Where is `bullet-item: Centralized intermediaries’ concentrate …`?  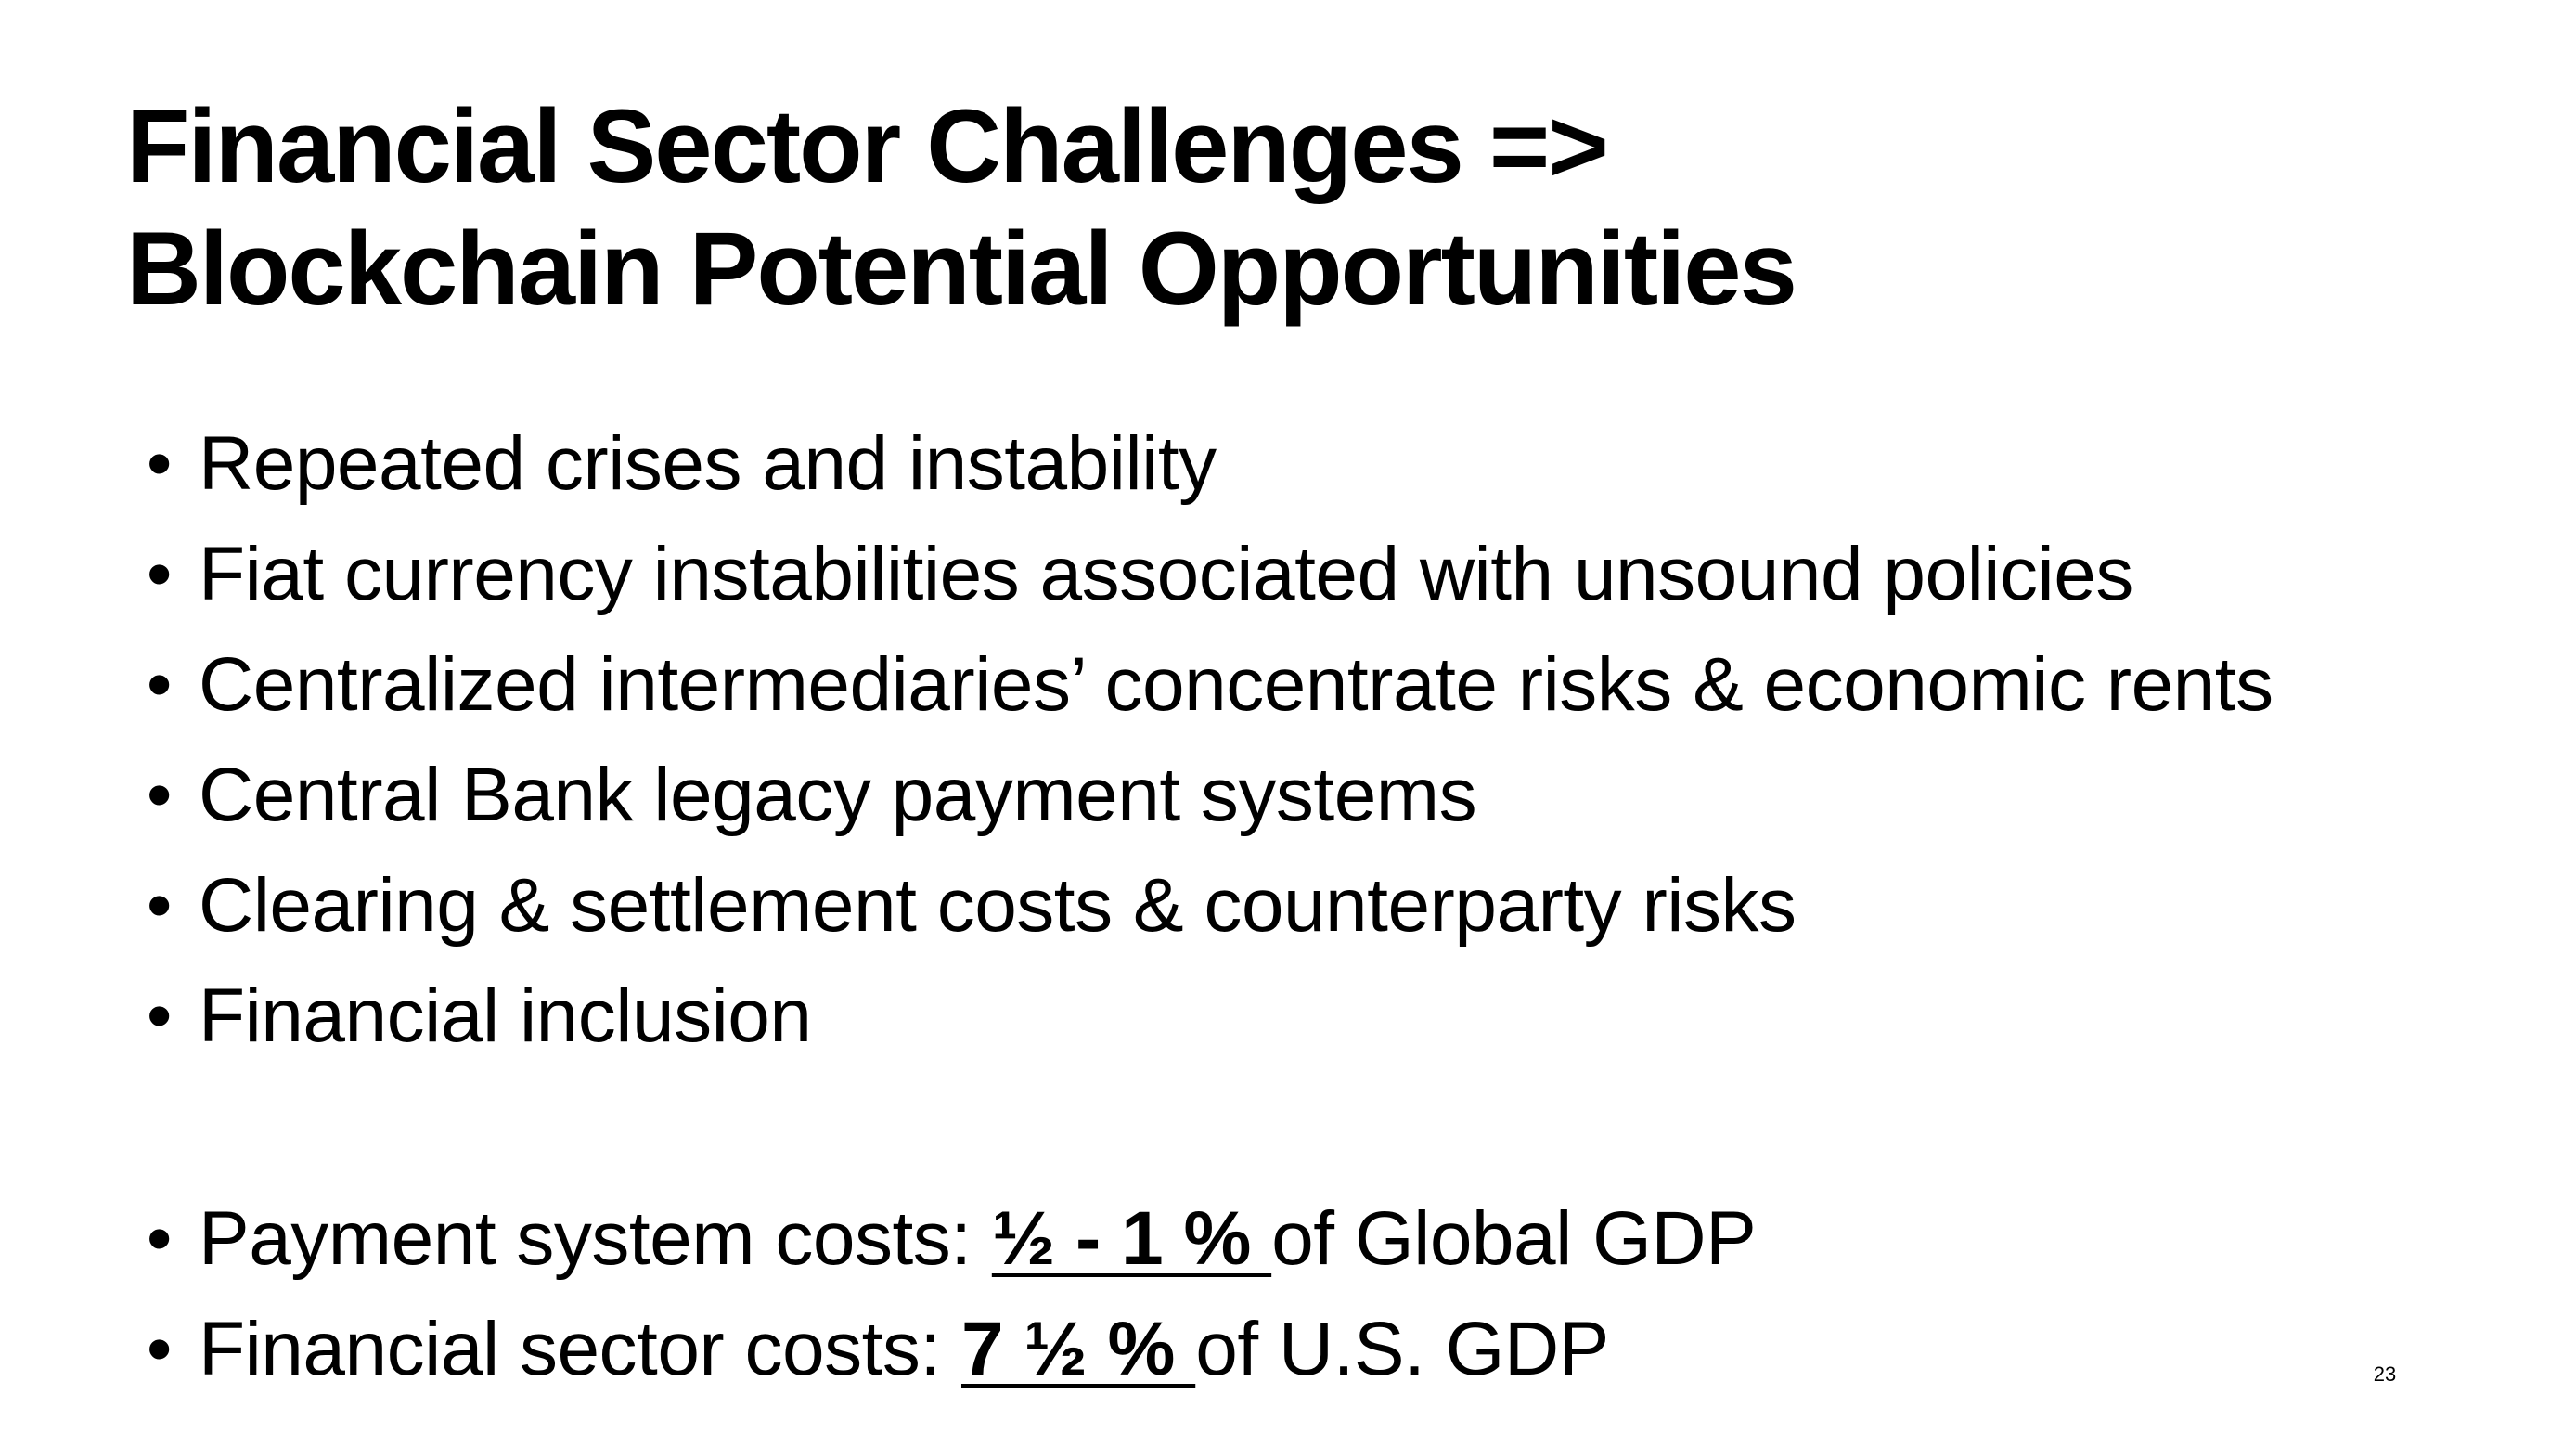
bullet-item: Centralized intermediaries’ concentrate … is located at coordinates (1334, 684).